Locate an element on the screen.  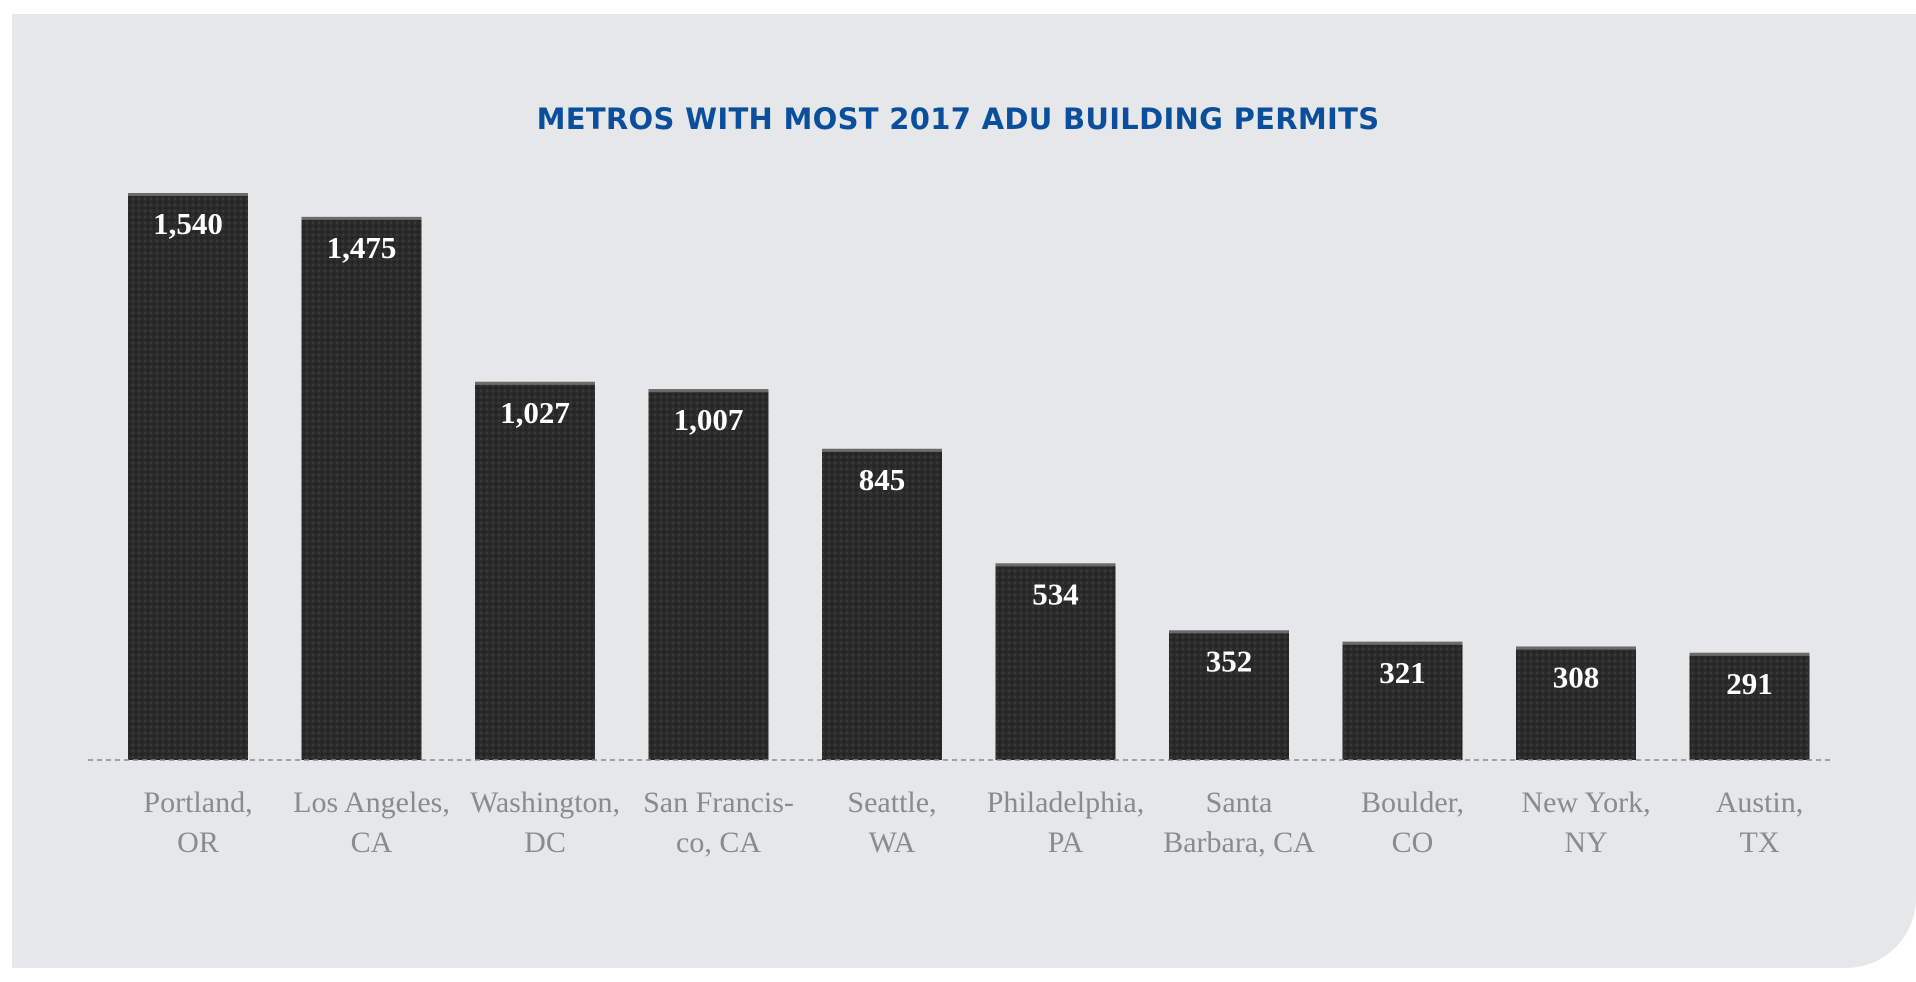
bar-value-label: 291 is located at coordinates (1749, 683).